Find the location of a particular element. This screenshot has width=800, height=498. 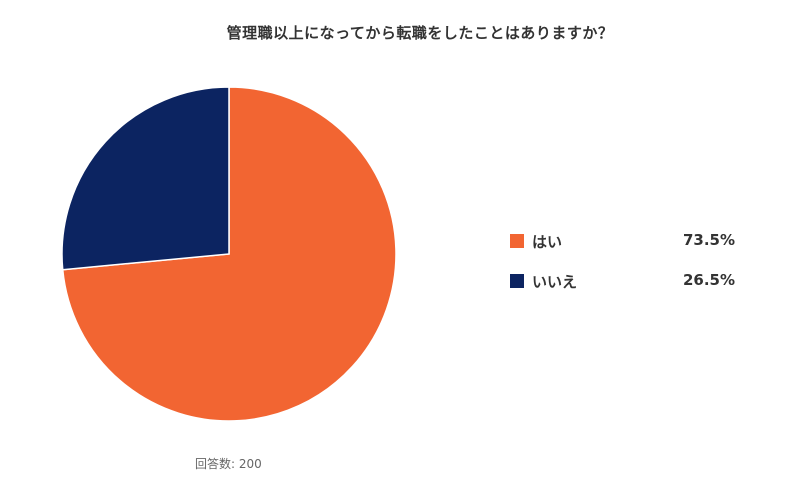

chart-title: 管理職以上になってから転職をしたことはありますか？ is located at coordinates (420, 33).